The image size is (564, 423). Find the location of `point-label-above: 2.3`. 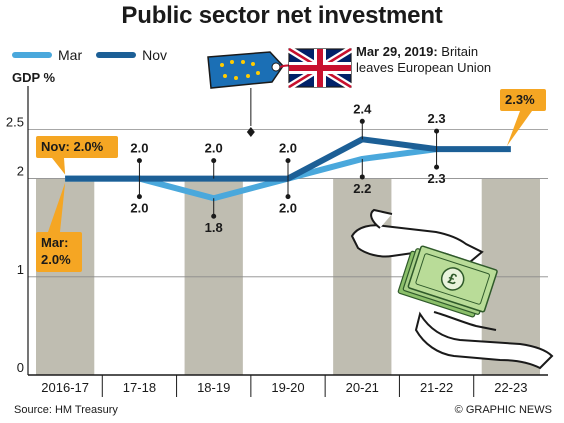

point-label-above: 2.3 is located at coordinates (437, 118).